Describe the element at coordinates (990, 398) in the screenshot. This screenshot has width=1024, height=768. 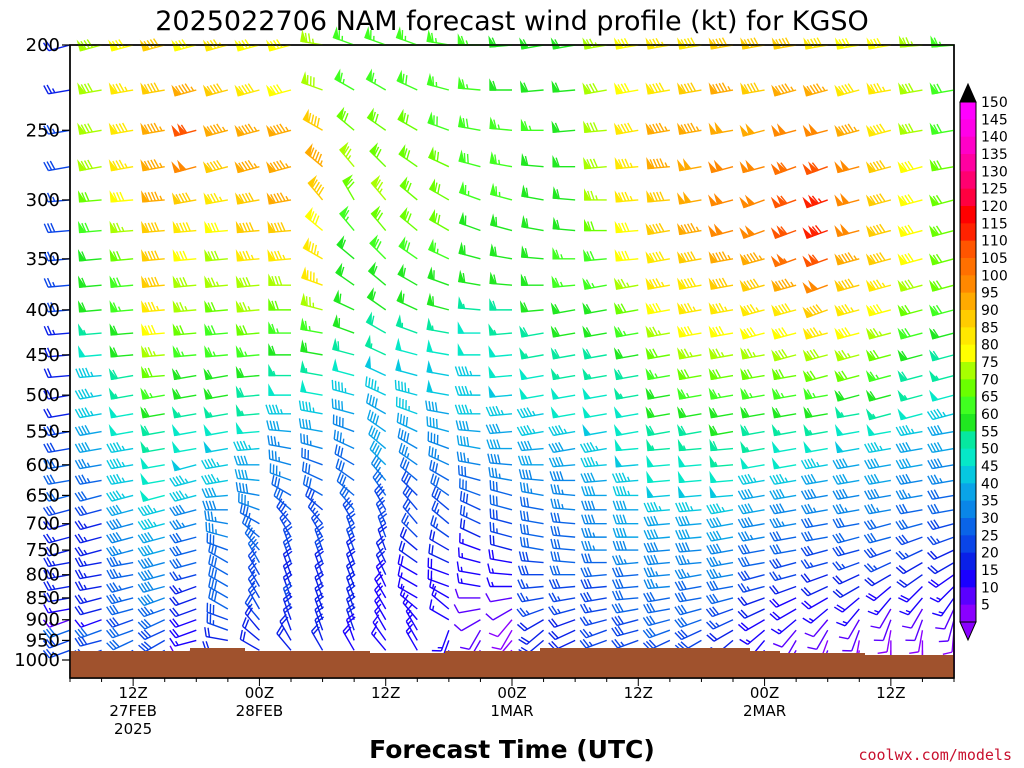
I see `colorbar-label: 65` at that location.